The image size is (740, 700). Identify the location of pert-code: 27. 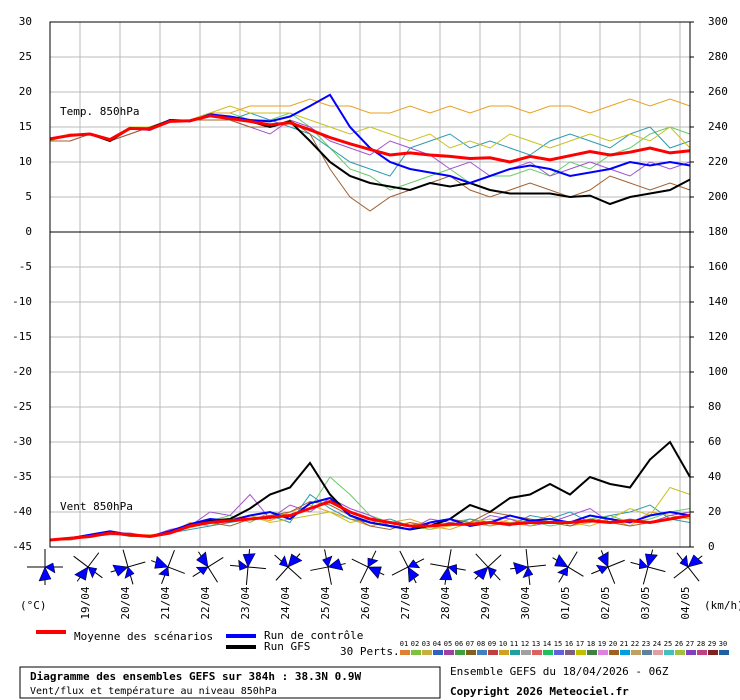
(690, 644).